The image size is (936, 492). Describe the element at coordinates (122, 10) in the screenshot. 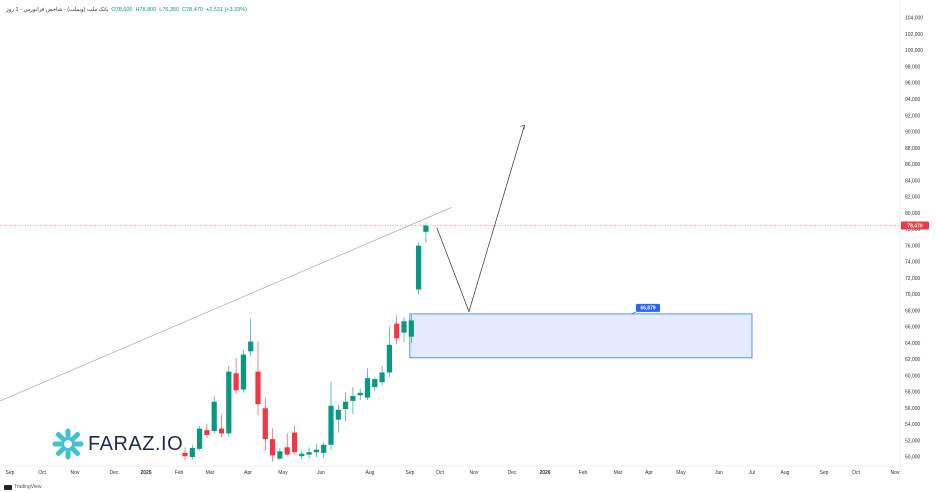

I see `open-value: O78,600` at that location.